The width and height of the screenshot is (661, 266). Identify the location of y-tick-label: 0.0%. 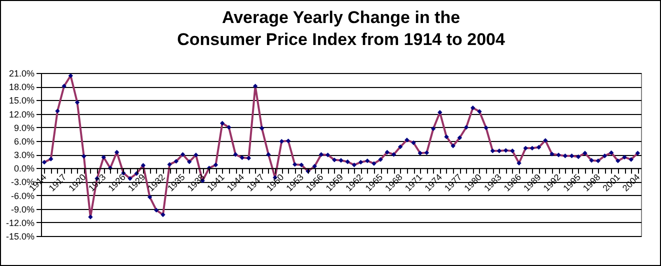
(24, 169).